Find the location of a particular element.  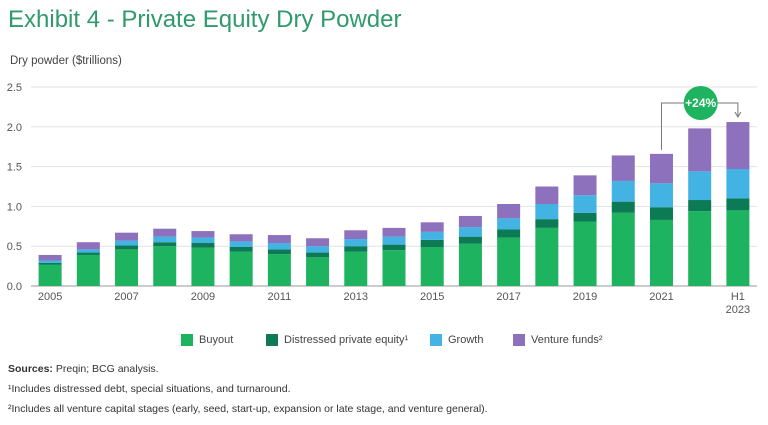

legend-item-growth: Growth is located at coordinates (456, 340).